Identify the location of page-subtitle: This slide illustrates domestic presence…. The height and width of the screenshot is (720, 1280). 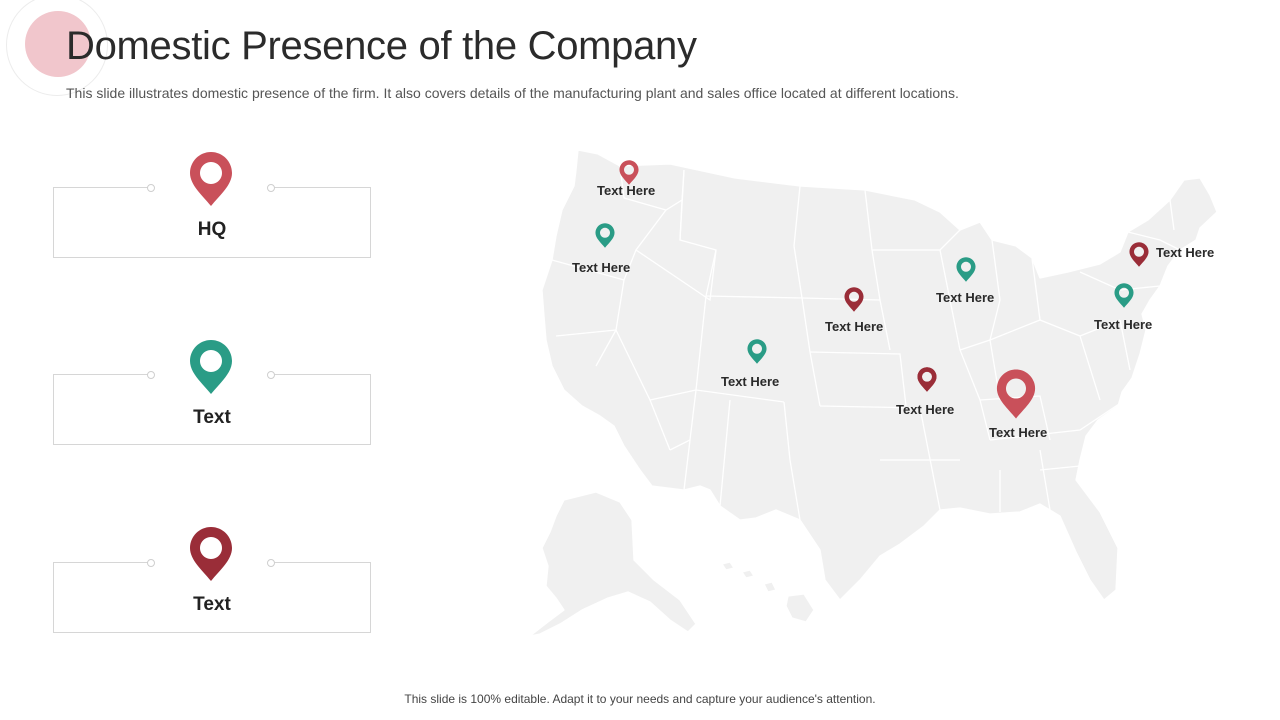
(512, 93).